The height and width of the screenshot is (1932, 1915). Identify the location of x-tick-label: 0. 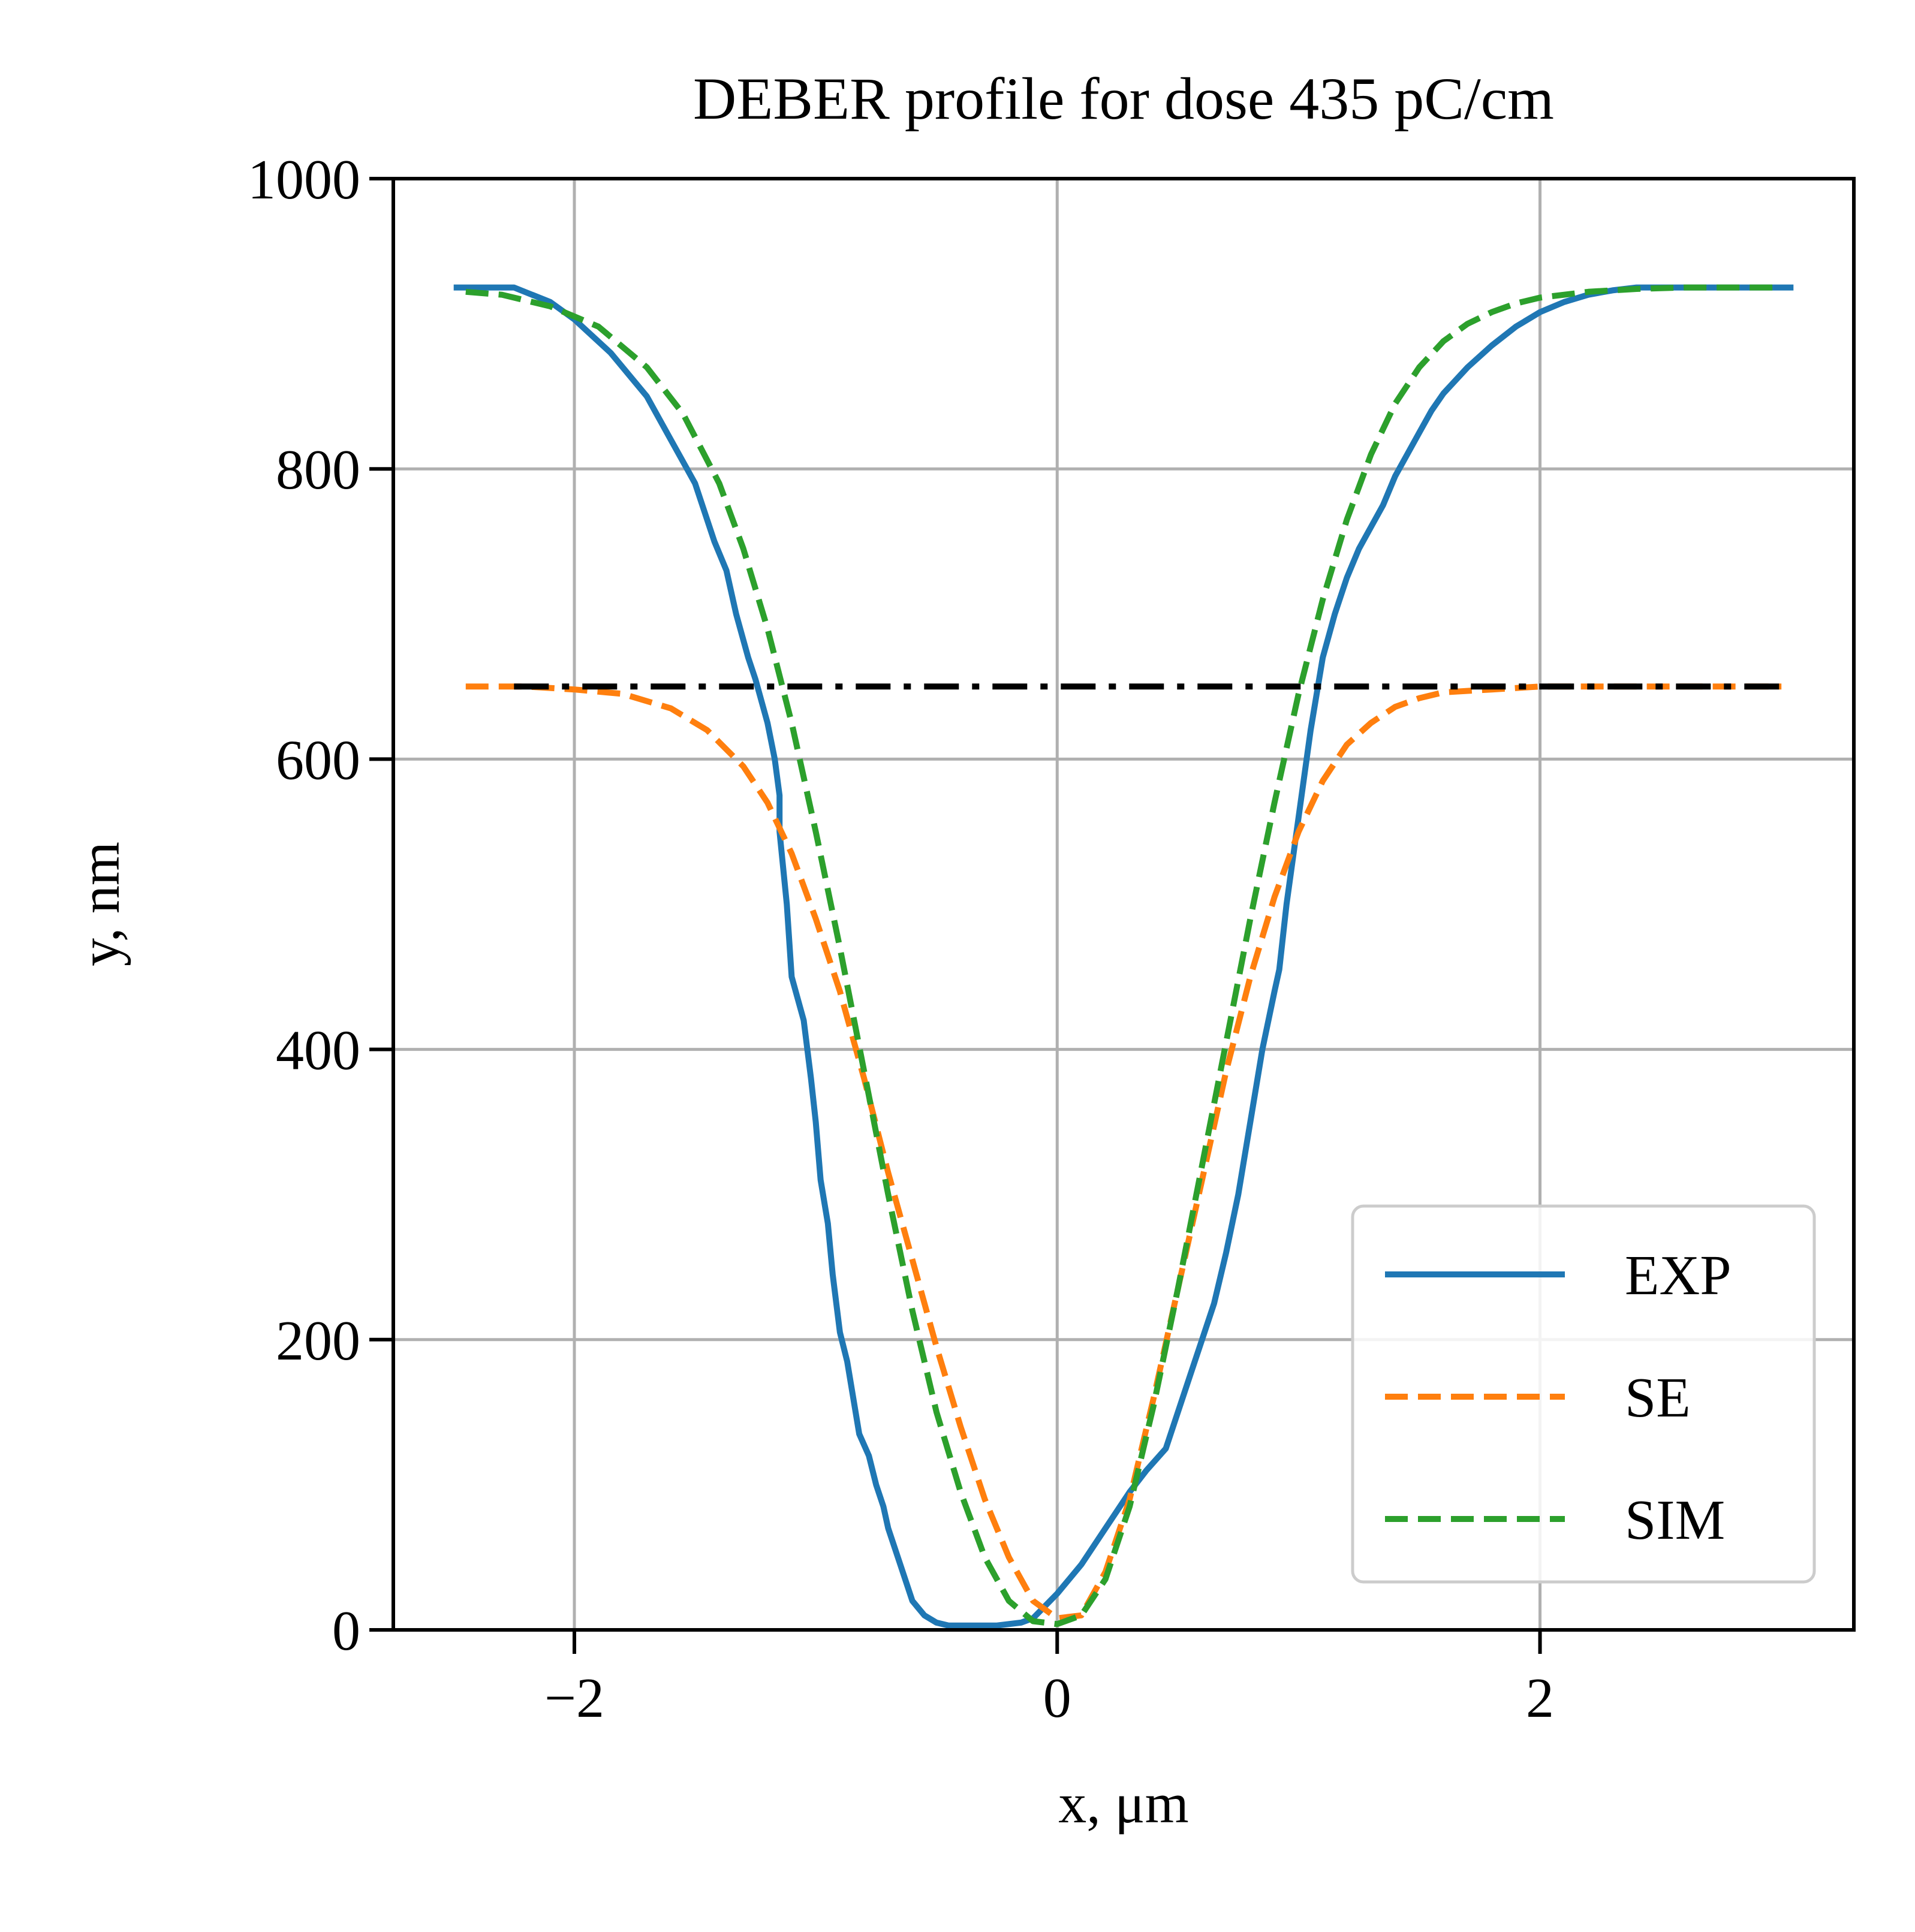
(1057, 1698).